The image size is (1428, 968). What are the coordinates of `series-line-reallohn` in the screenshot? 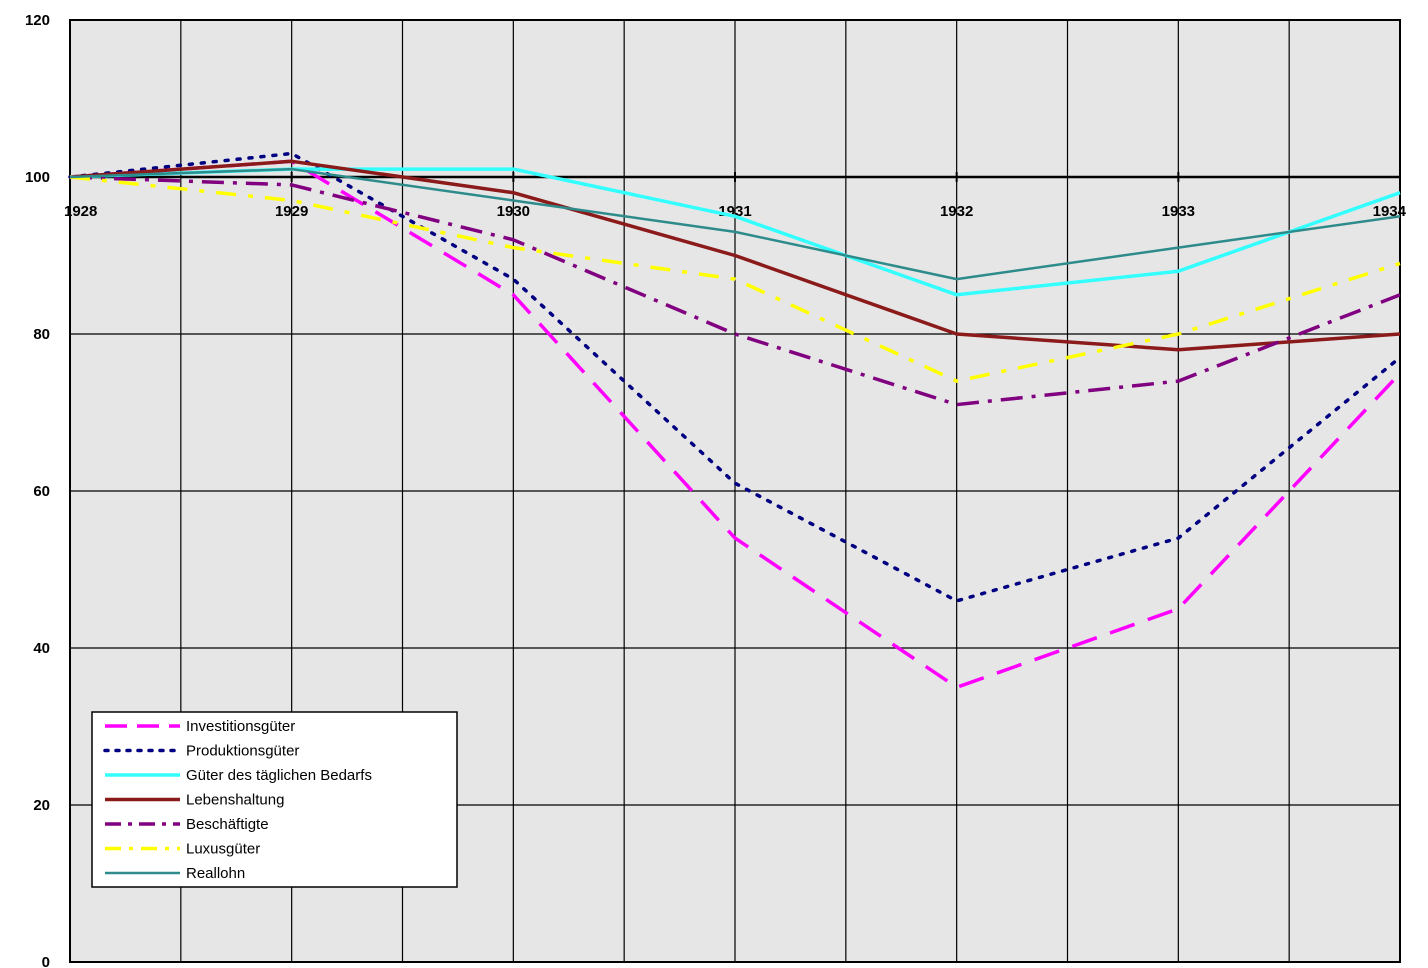 It's located at (735, 224).